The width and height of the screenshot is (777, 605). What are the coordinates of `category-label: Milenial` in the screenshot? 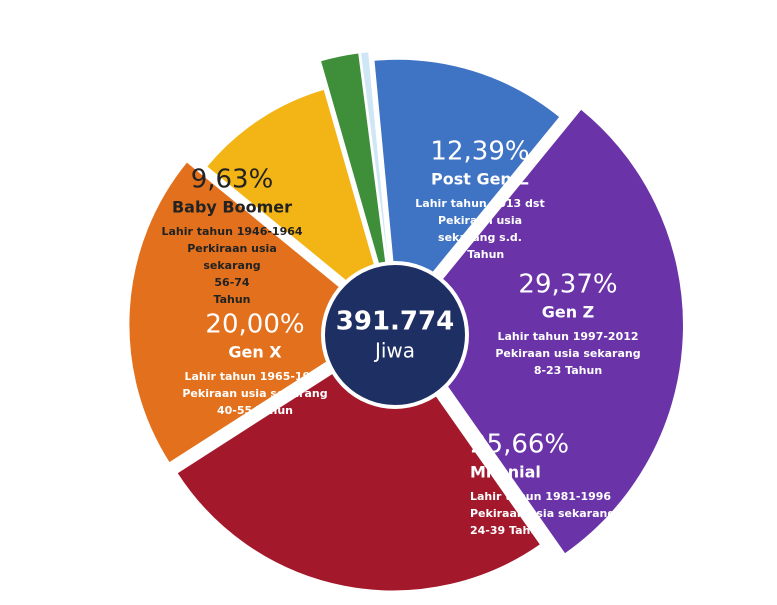 It's located at (505, 472).